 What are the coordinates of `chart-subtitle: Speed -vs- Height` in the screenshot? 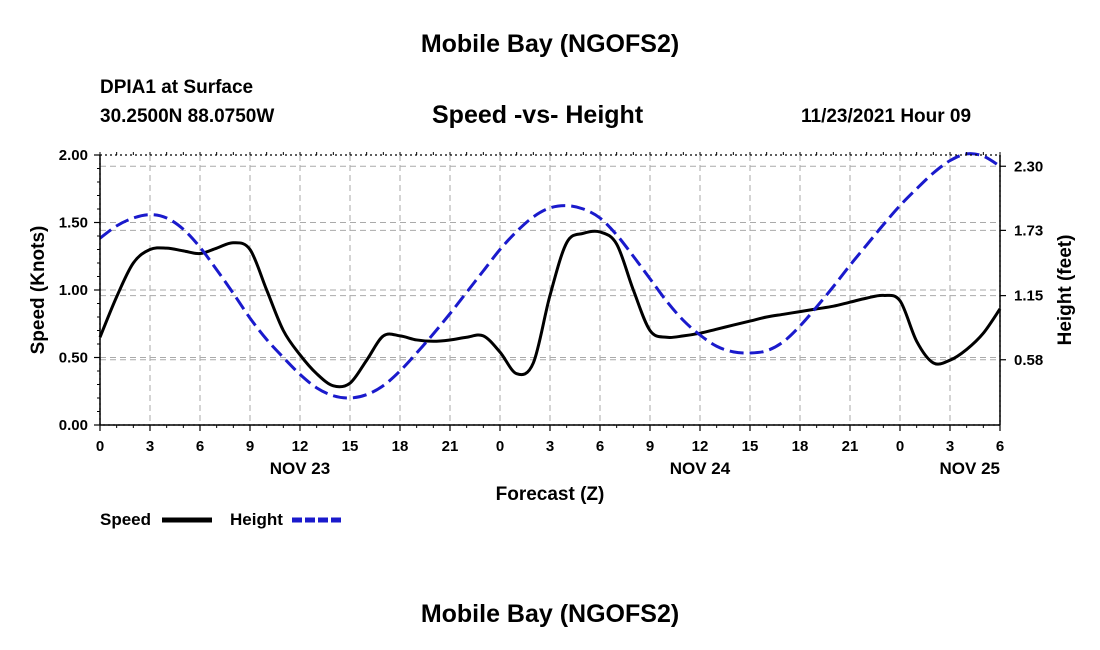 It's located at (538, 115).